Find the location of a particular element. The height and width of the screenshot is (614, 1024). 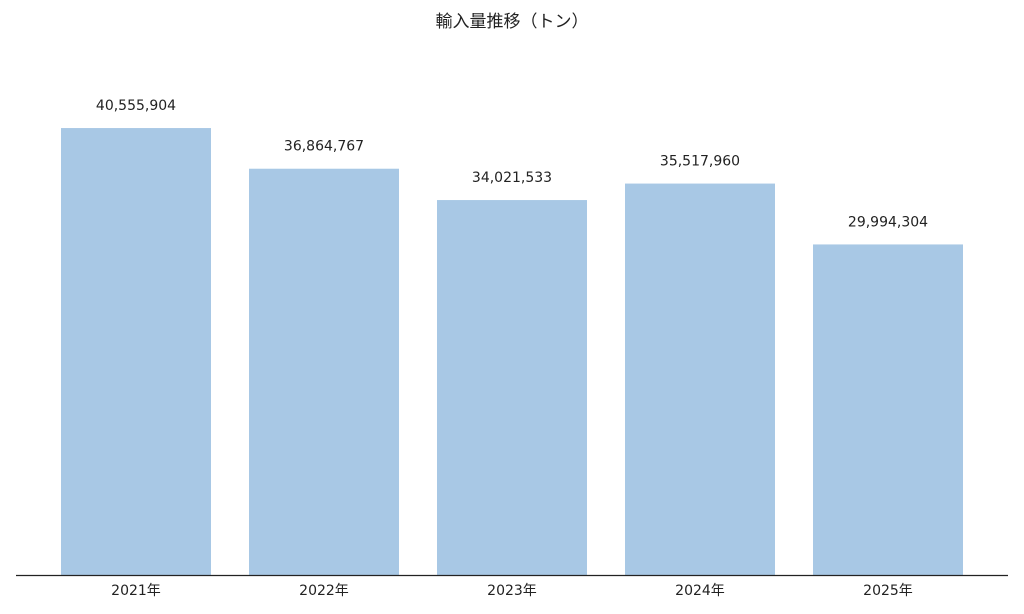

value-label: 35,517,960 is located at coordinates (700, 162).